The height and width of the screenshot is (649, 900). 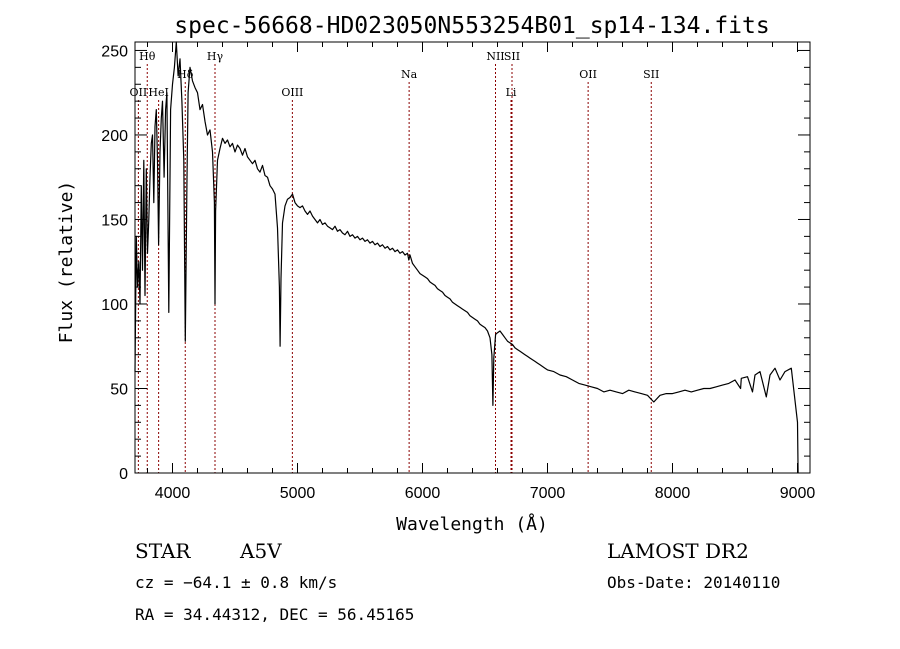 What do you see at coordinates (114, 51) in the screenshot?
I see `y-tick-label: 250` at bounding box center [114, 51].